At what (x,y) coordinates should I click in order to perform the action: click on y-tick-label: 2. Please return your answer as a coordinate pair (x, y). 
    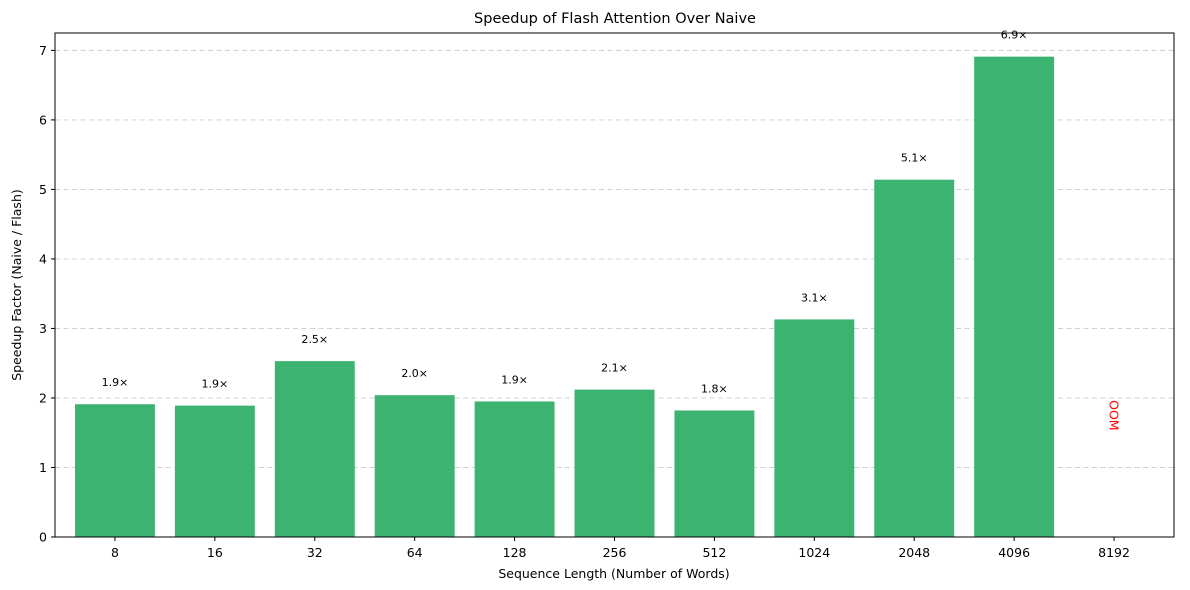
    Looking at the image, I should click on (43, 397).